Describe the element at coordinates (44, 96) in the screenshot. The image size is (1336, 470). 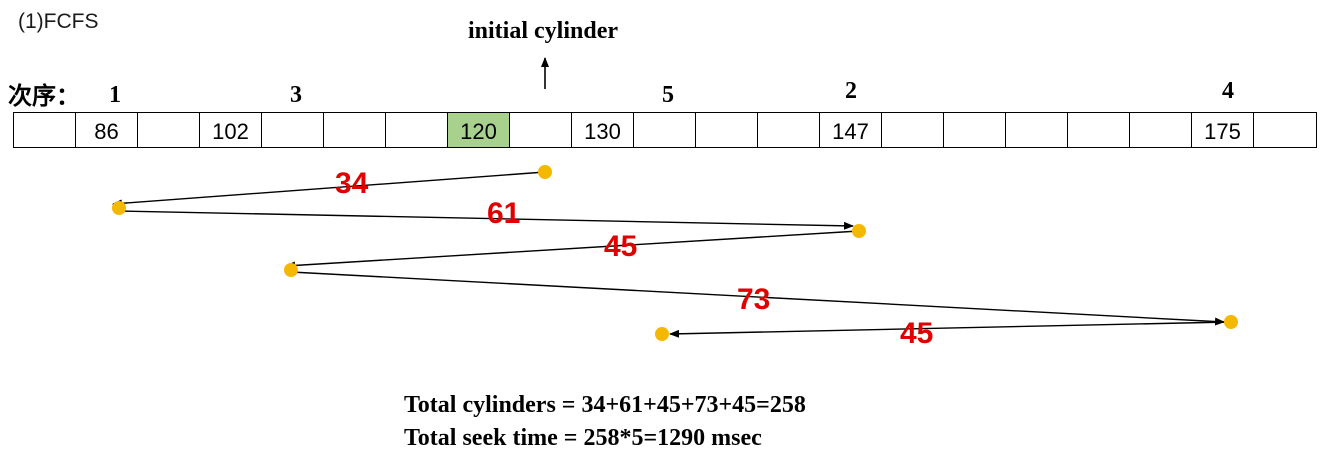
I see `order-label: 次序：` at that location.